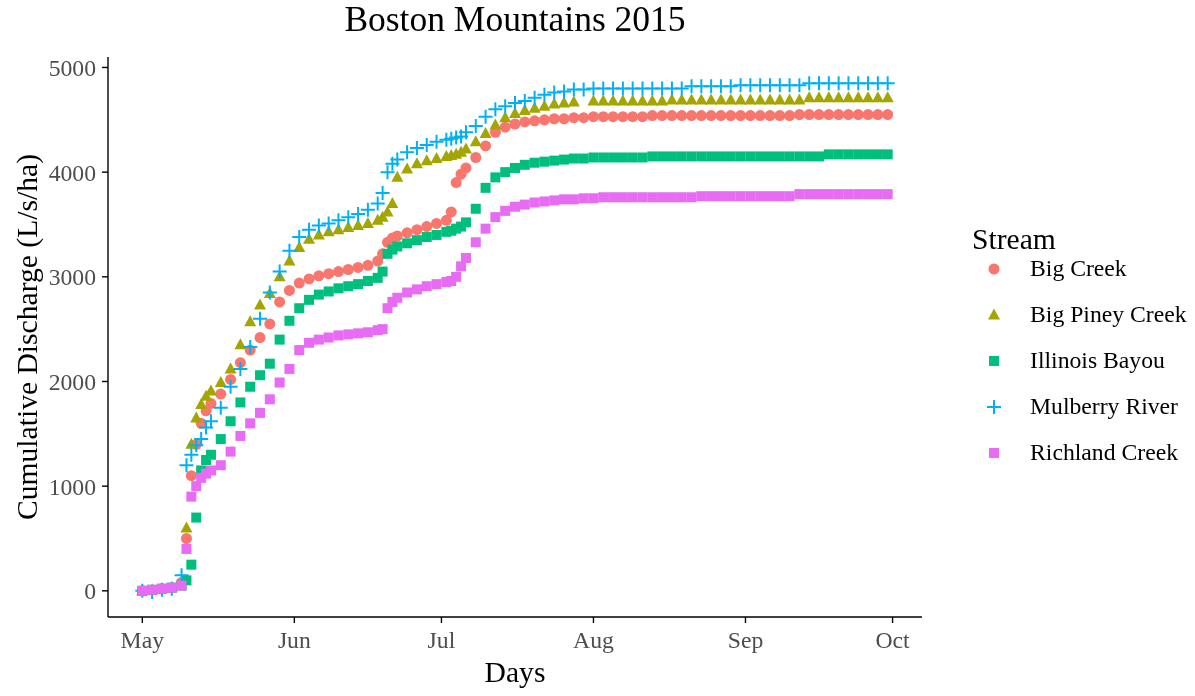 This screenshot has width=1195, height=696. What do you see at coordinates (72, 277) in the screenshot?
I see `y-tick-label: 3000` at bounding box center [72, 277].